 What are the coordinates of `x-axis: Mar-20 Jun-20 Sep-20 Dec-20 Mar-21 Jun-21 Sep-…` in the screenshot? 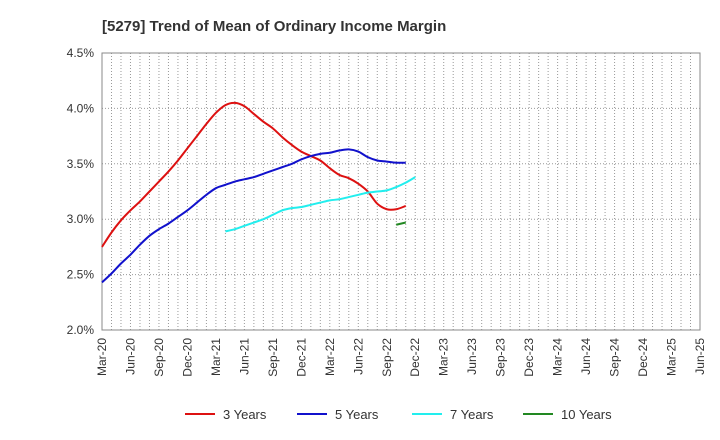 It's located at (401, 357).